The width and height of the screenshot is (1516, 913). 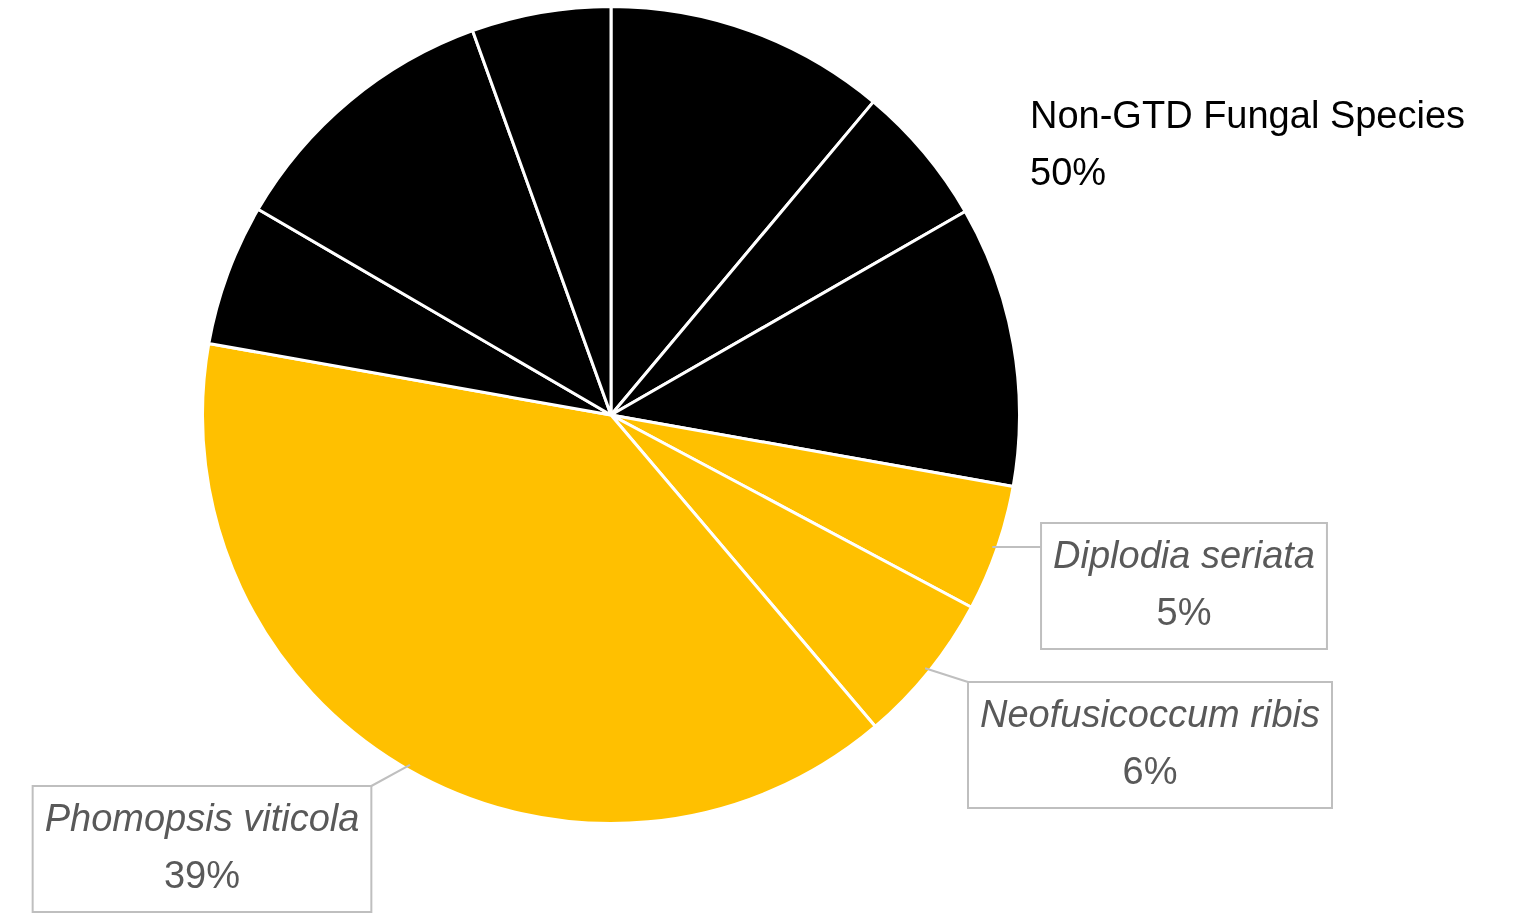 What do you see at coordinates (1248, 144) in the screenshot?
I see `text: Non-GTD Fungal Species 50%` at bounding box center [1248, 144].